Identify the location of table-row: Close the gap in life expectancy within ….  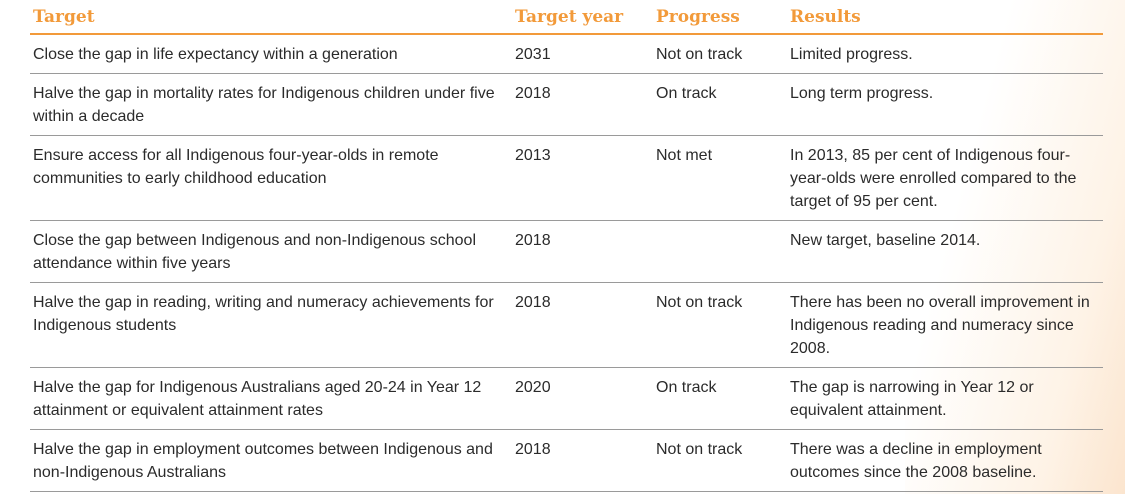
(566, 54).